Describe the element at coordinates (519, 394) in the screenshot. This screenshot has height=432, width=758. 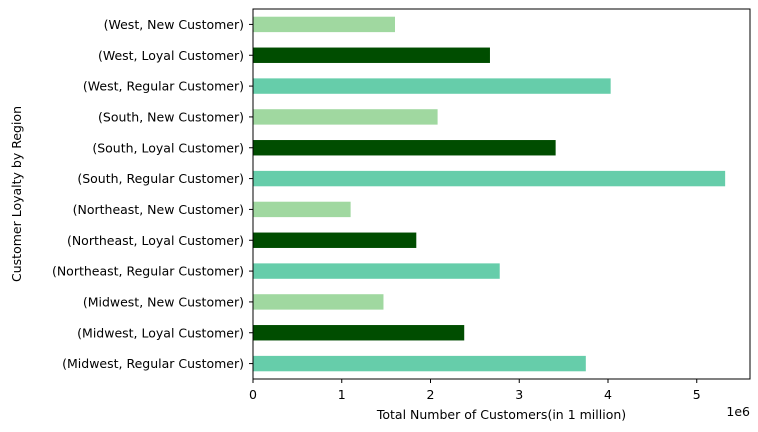
I see `x-tick-label: 3` at that location.